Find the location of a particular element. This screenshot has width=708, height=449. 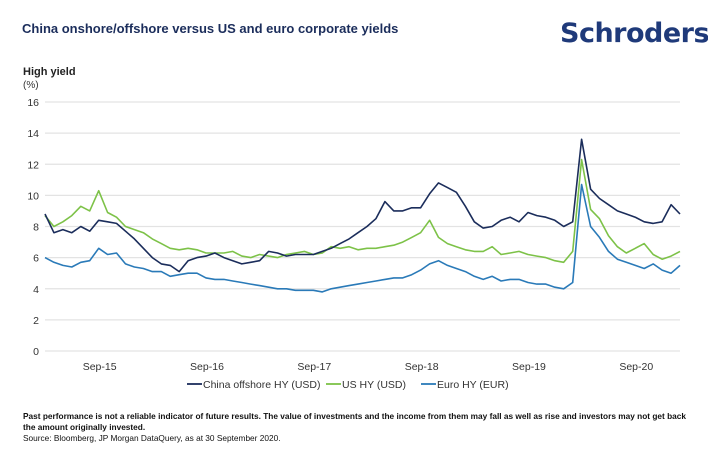

x-tick-label: Sep-17 is located at coordinates (314, 367).